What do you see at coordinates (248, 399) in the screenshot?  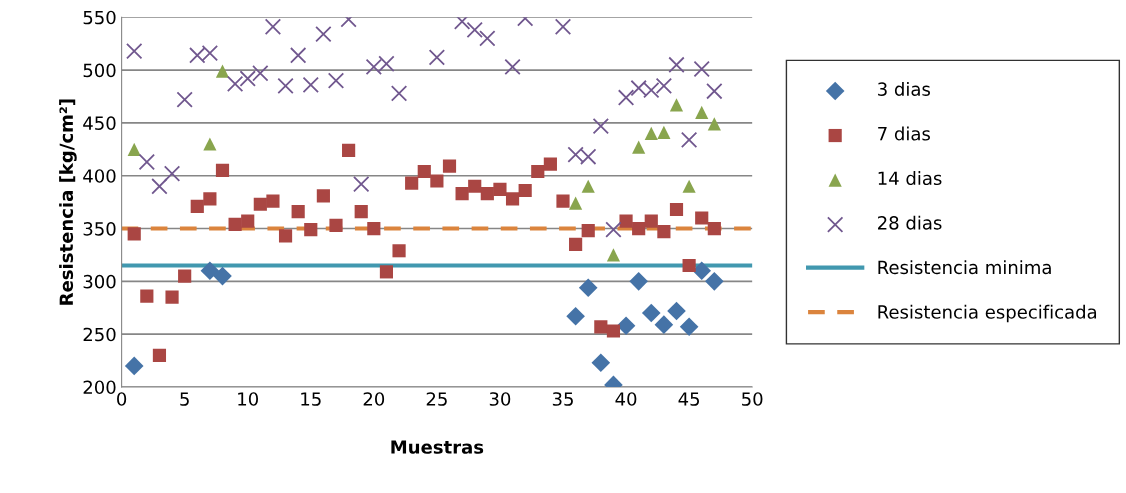 I see `x-tick-label: 10` at bounding box center [248, 399].